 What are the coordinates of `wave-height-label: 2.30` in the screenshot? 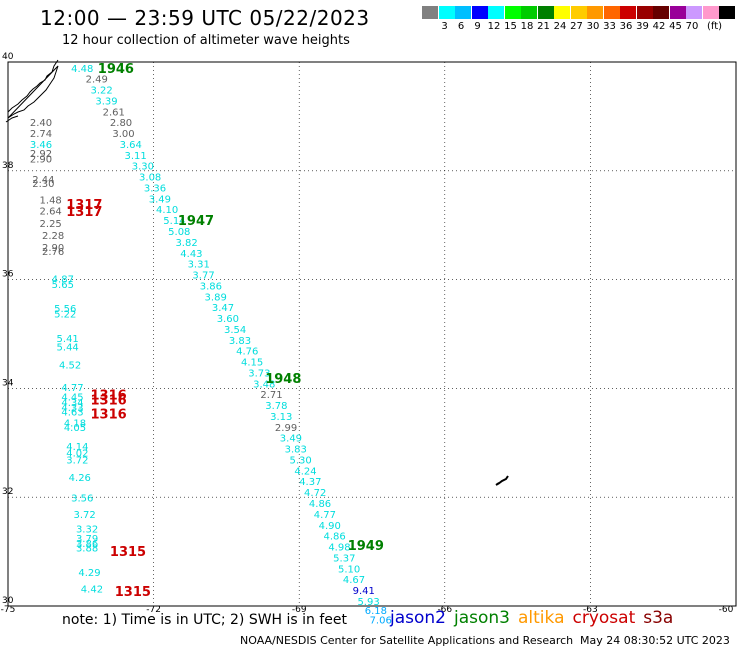 It's located at (43, 184).